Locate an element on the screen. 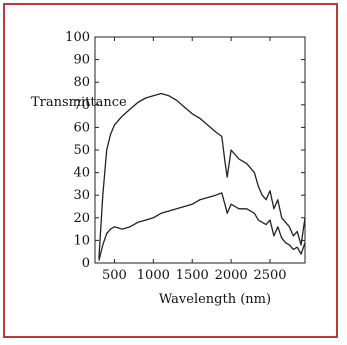  y-tick-label: 40 is located at coordinates (81, 173).